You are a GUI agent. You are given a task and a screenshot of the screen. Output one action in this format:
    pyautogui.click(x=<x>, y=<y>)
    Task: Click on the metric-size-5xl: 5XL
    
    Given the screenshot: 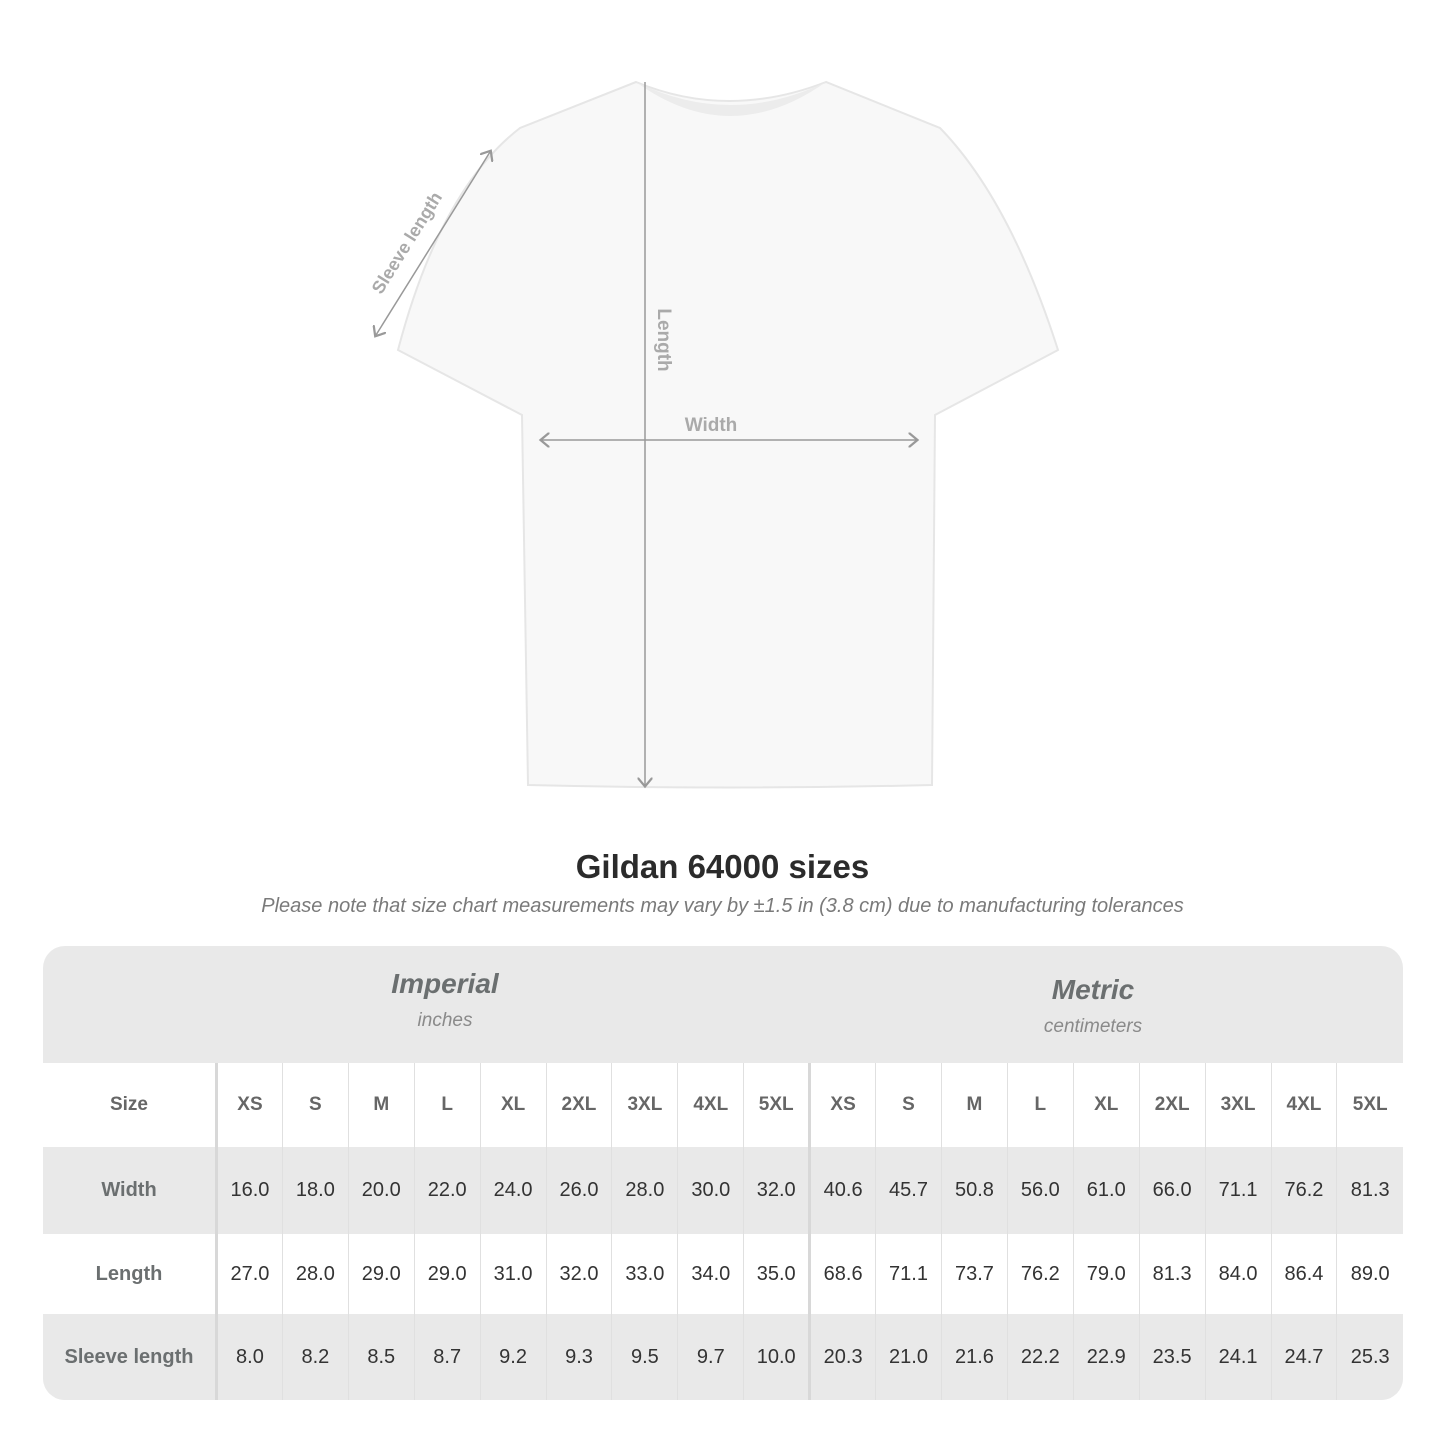 What is the action you would take?
    pyautogui.click(x=1369, y=1105)
    